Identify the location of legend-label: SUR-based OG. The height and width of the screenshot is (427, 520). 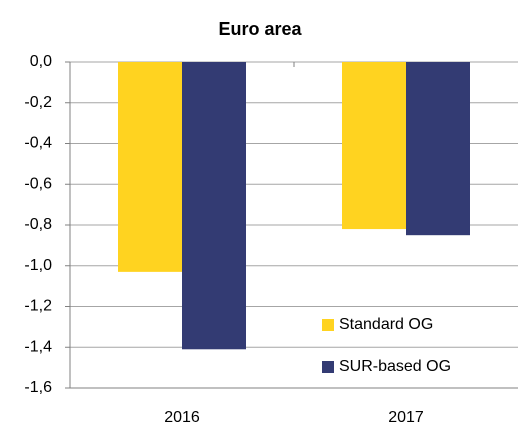
(395, 366).